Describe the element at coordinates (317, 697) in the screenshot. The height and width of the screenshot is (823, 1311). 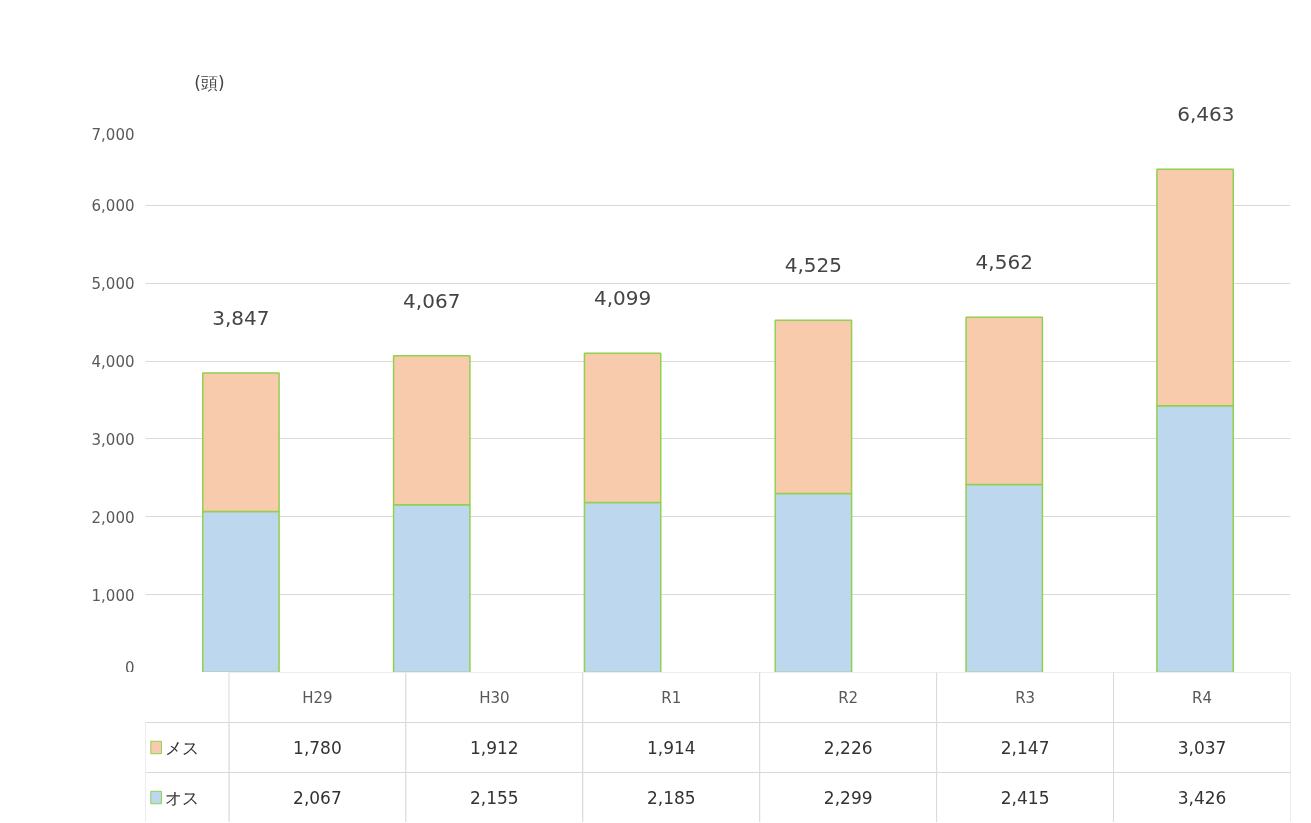
I see `x-tick-label: H29` at that location.